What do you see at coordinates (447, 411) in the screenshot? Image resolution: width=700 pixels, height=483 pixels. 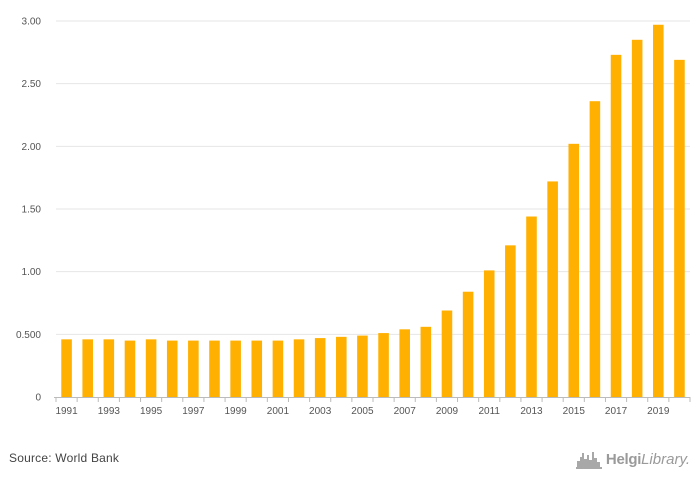 I see `x-tick-label: 2009` at bounding box center [447, 411].